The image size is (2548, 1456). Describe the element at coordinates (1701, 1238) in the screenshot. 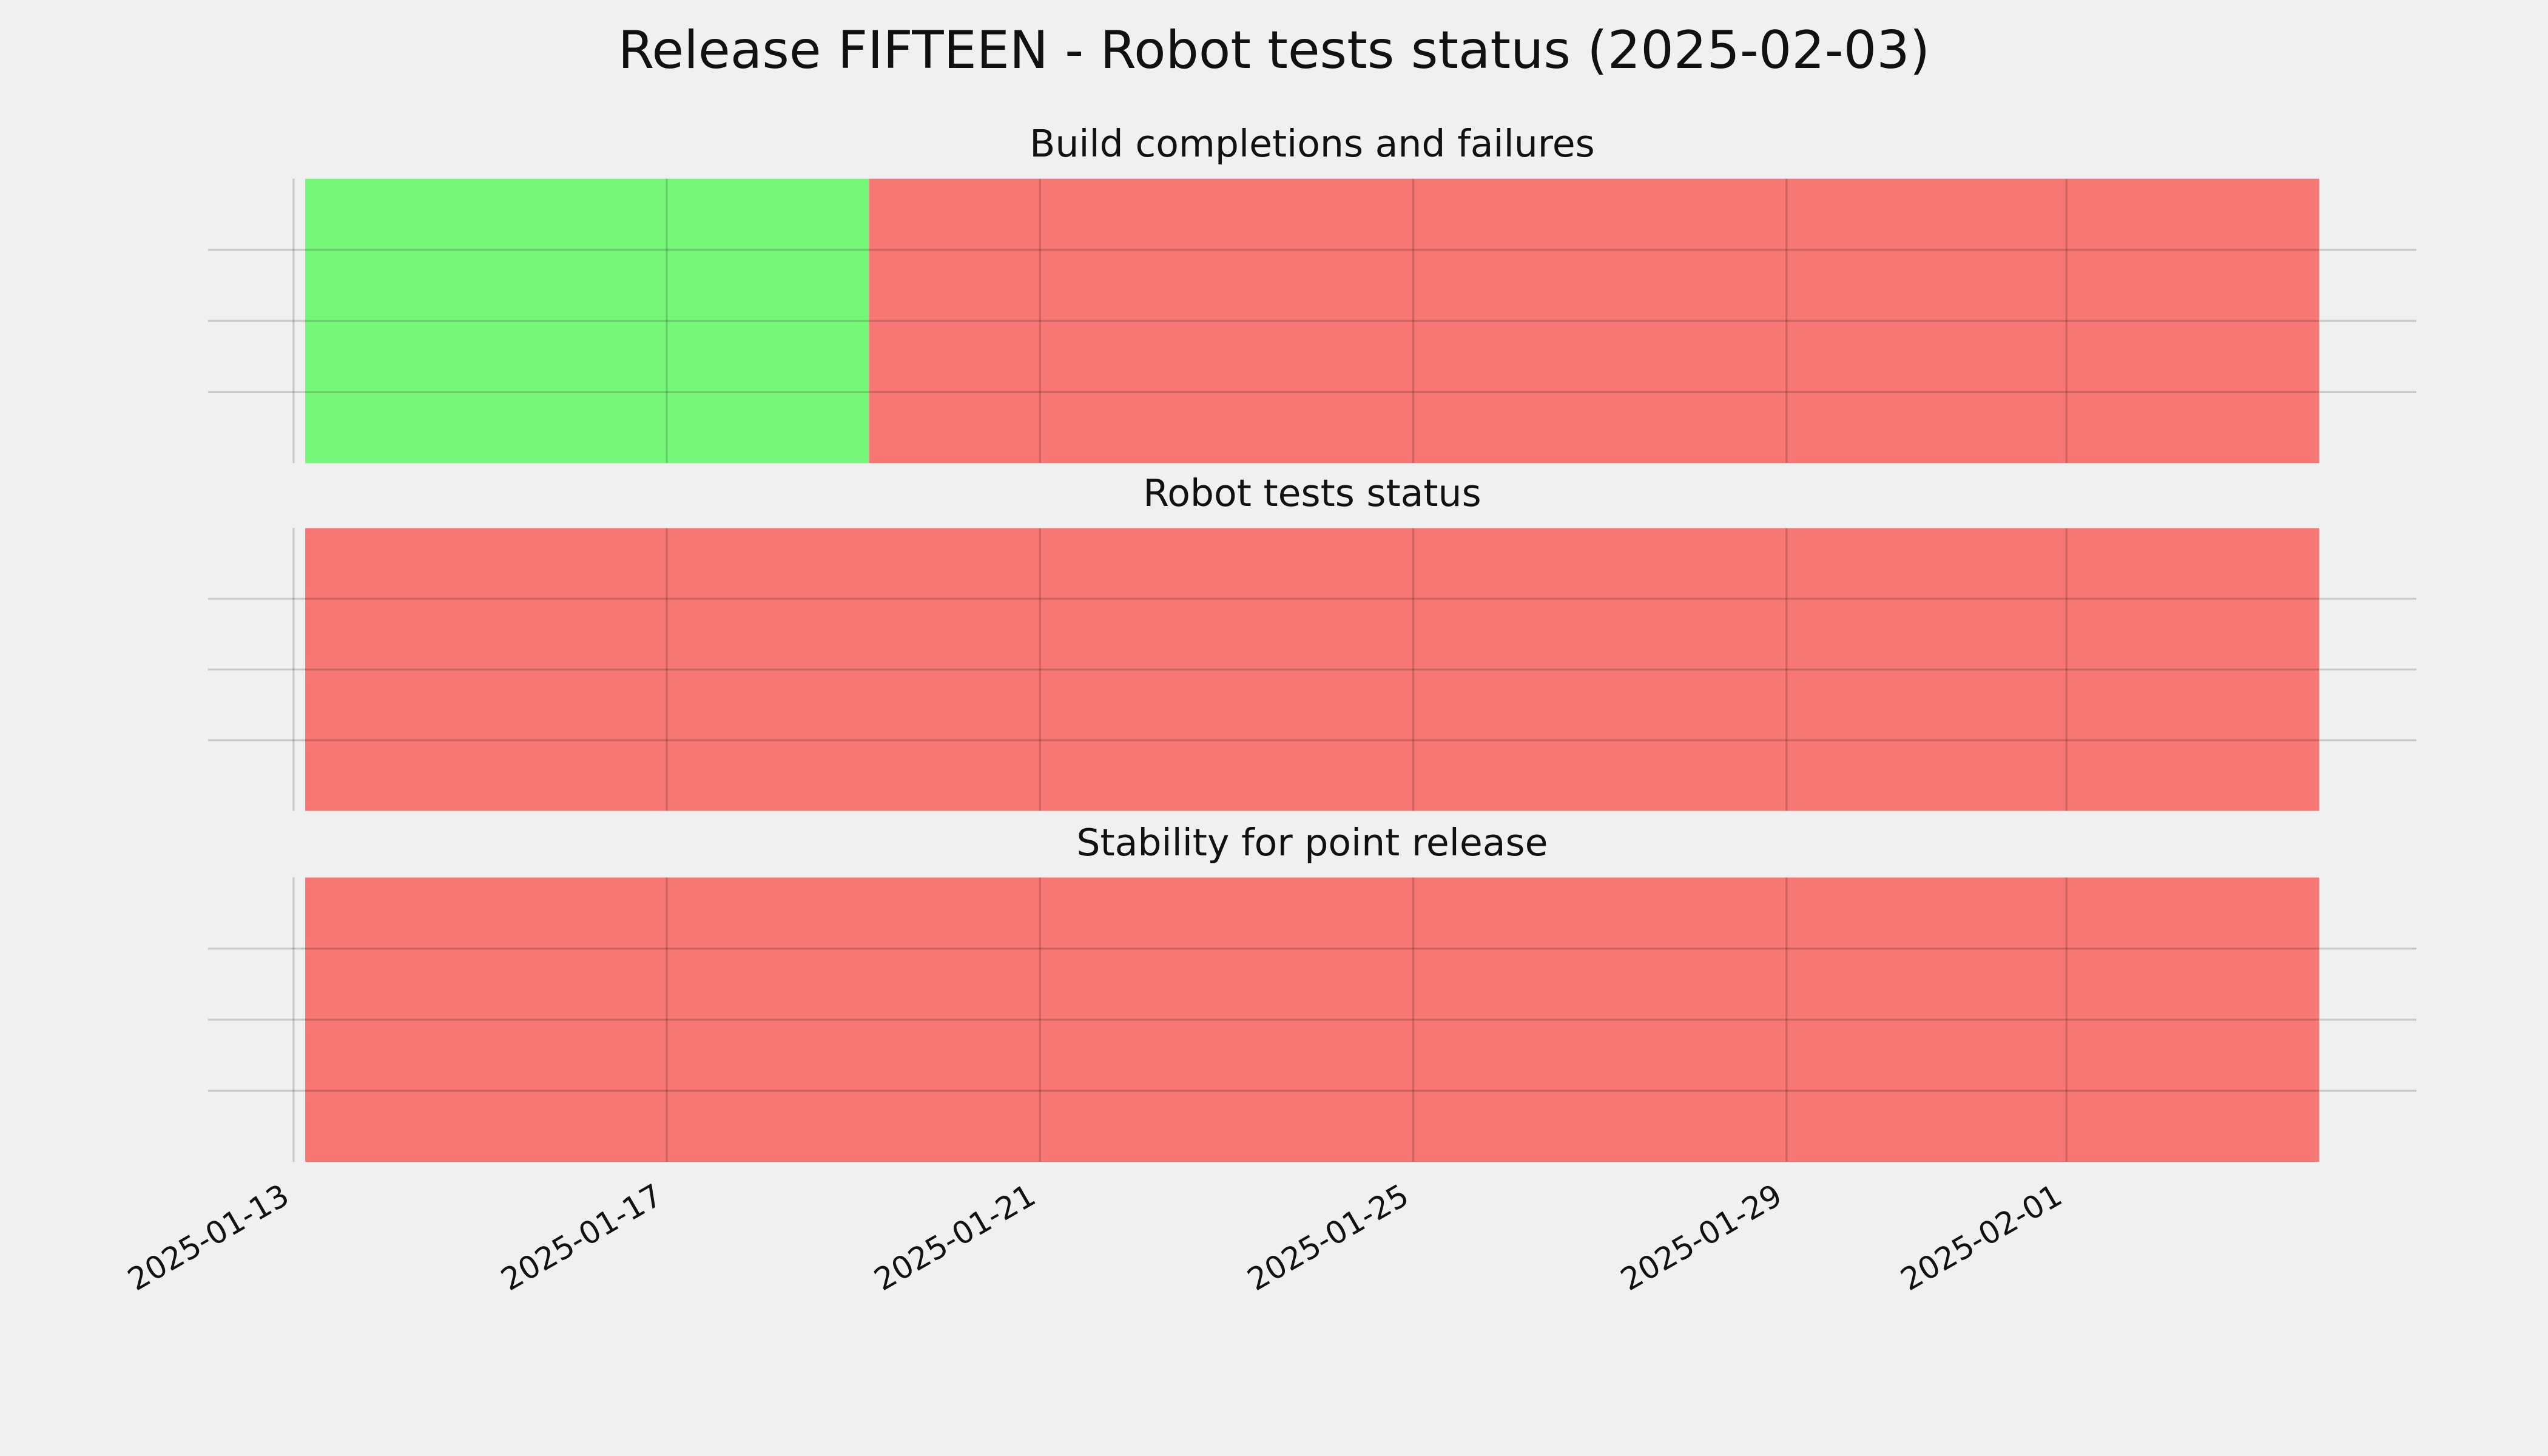

I see `x-tick-label: 2025-01-29` at that location.